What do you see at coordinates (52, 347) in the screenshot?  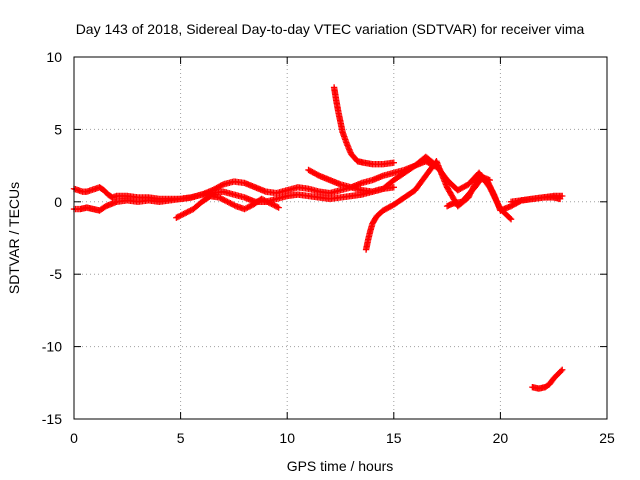 I see `y-tick-label: -10` at bounding box center [52, 347].